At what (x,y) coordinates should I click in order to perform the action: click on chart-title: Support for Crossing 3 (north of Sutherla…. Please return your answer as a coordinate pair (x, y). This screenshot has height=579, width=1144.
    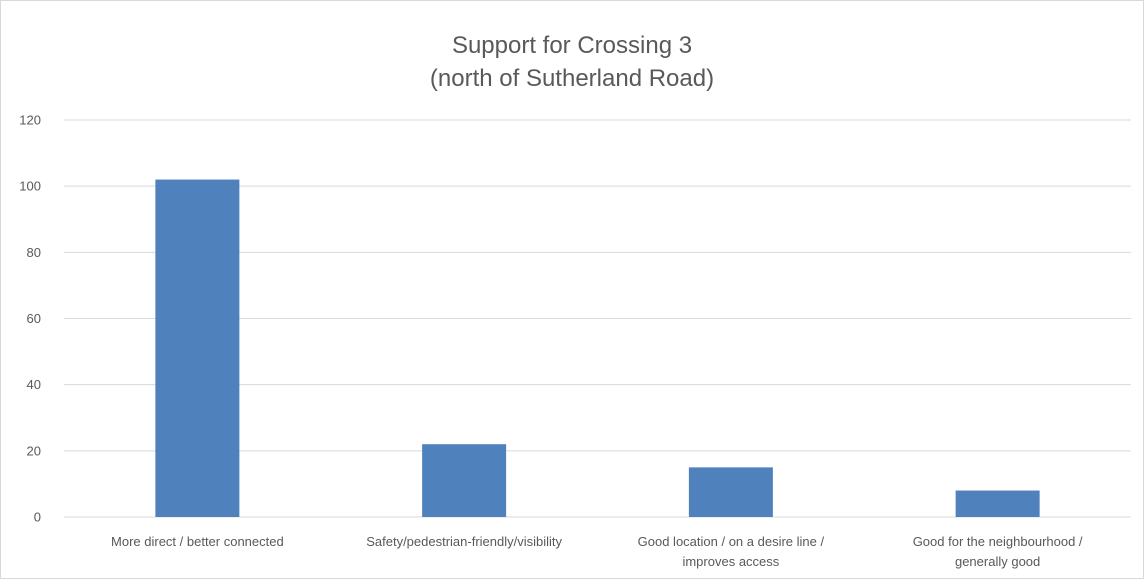
    Looking at the image, I should click on (572, 62).